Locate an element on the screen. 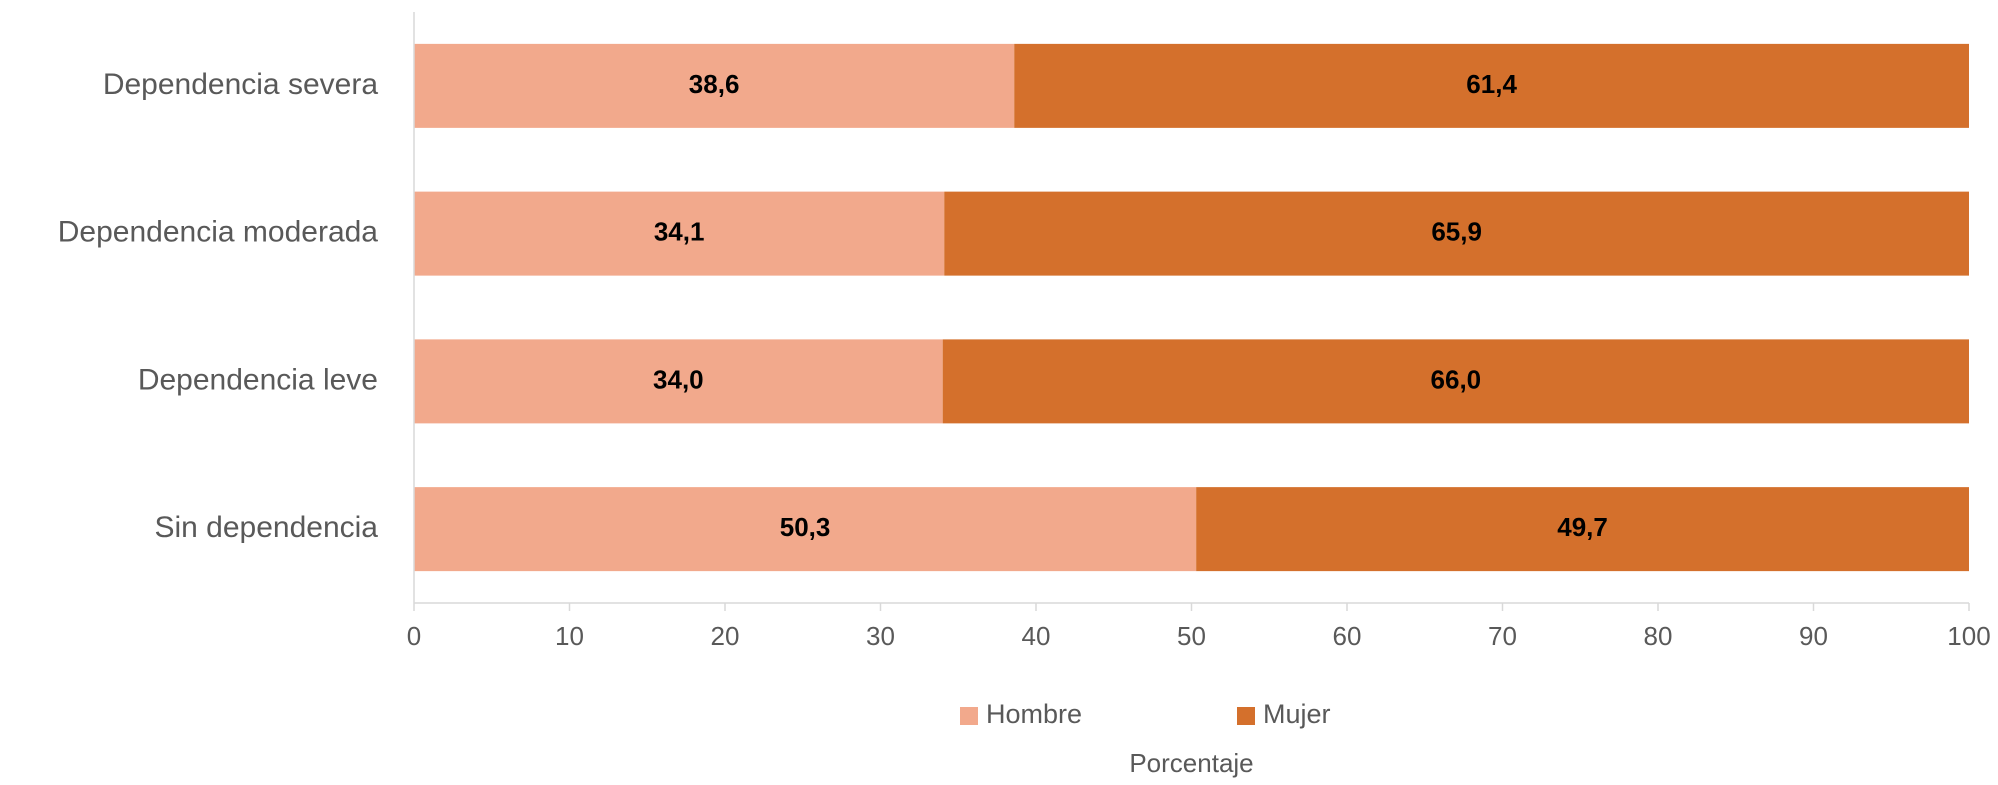 This screenshot has height=785, width=1998. x-tick-label: 60 is located at coordinates (1347, 636).